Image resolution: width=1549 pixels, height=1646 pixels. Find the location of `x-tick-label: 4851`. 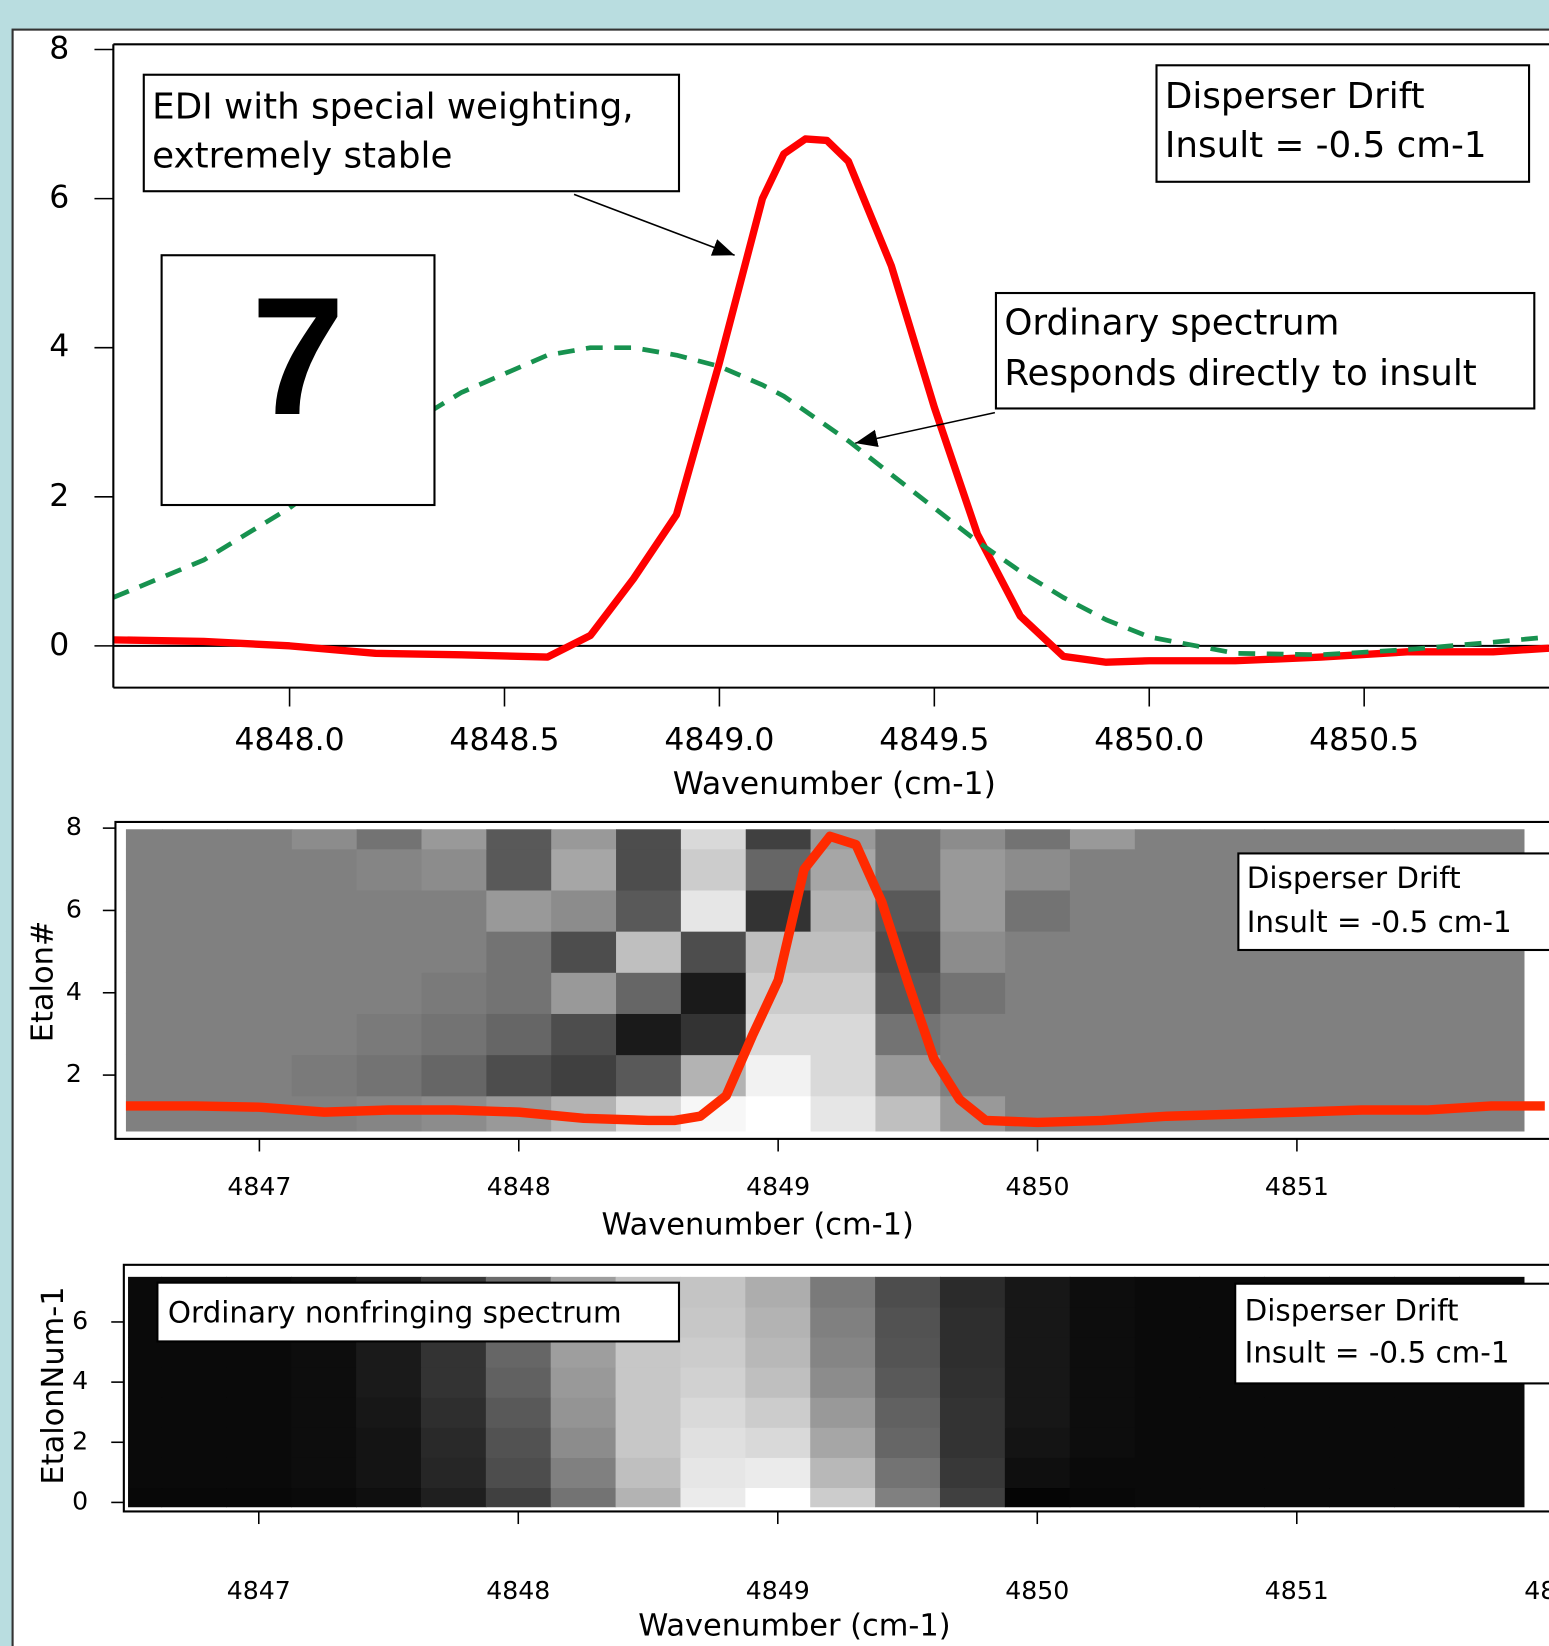

x-tick-label: 4851 is located at coordinates (1297, 1590).